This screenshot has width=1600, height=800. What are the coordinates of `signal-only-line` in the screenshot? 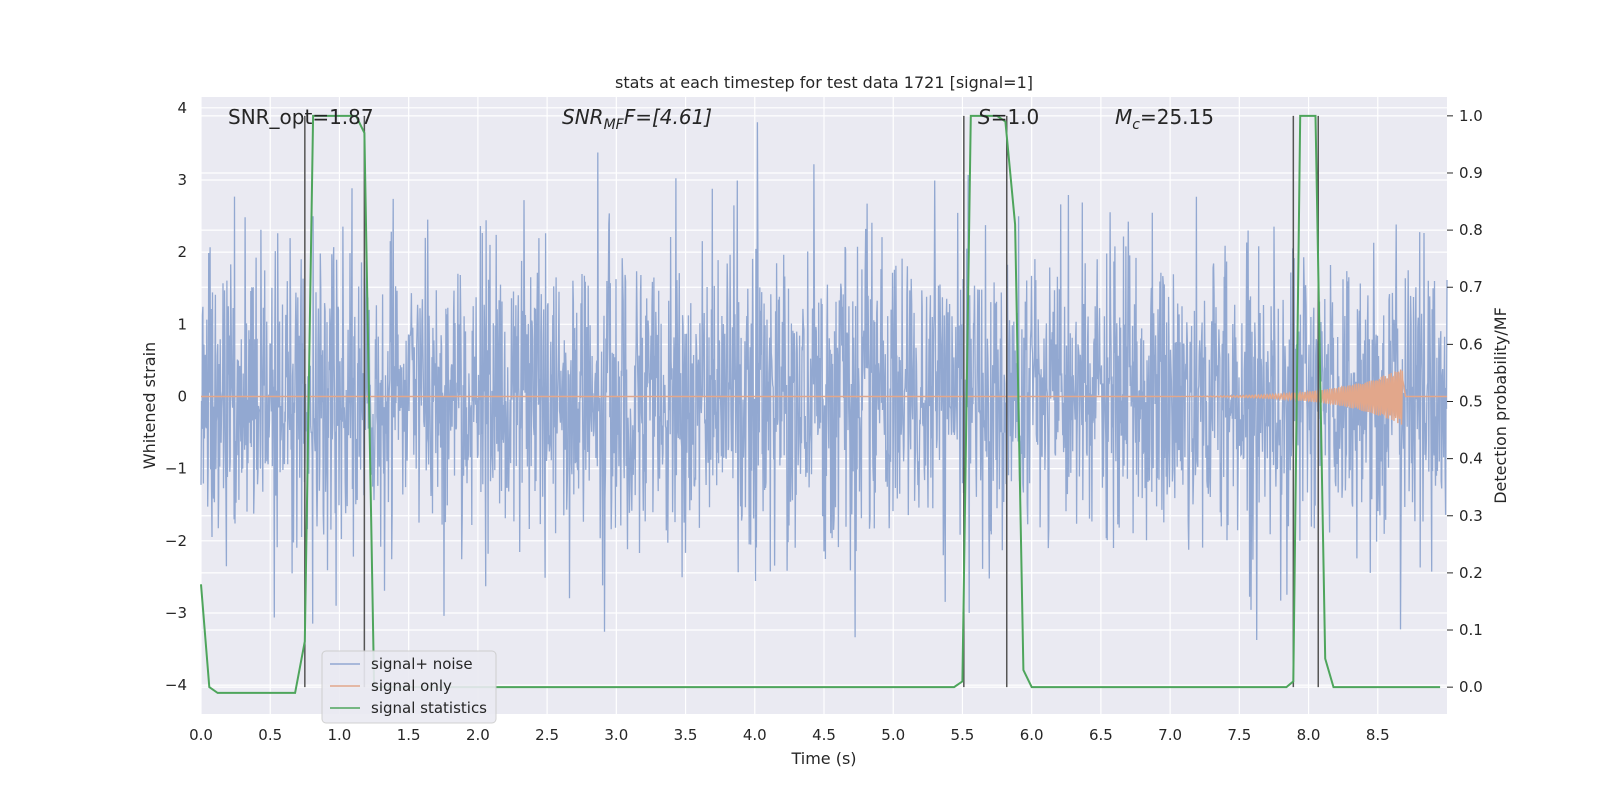 It's located at (824, 397).